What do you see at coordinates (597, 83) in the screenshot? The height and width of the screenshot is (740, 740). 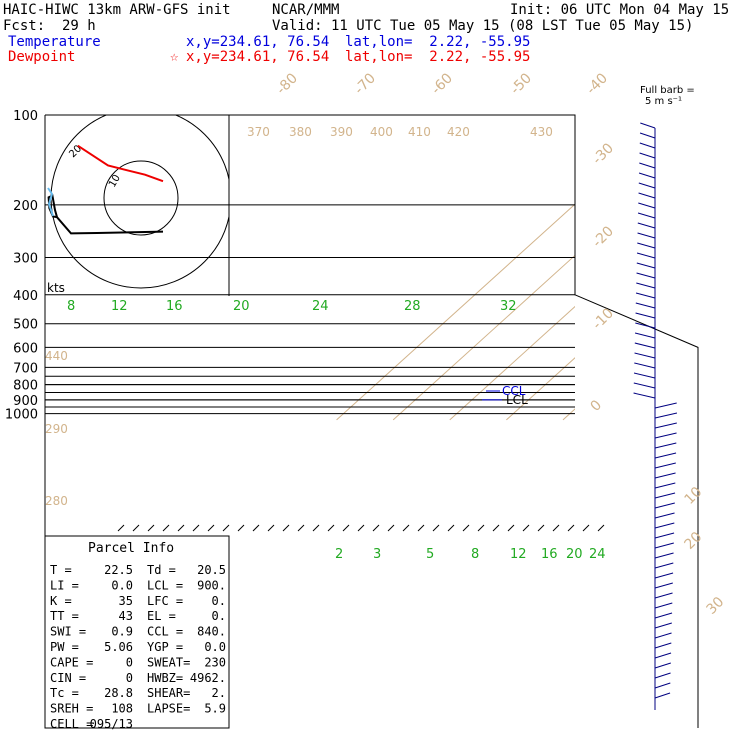 I see `isotherm-label: -40` at bounding box center [597, 83].